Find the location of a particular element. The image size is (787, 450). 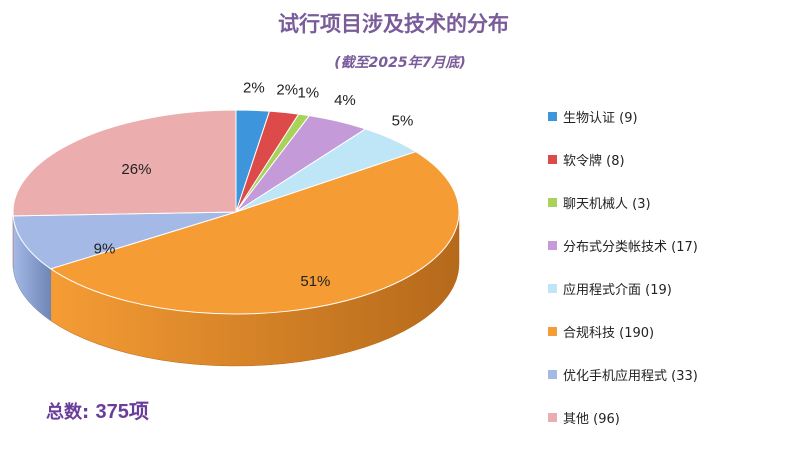

legend-item-regtech: 合规科技 (190) is located at coordinates (623, 331).